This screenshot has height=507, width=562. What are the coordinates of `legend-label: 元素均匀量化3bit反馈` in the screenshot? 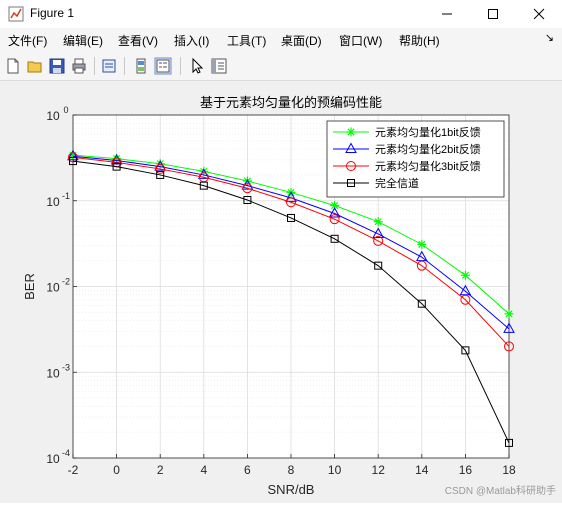 It's located at (428, 166).